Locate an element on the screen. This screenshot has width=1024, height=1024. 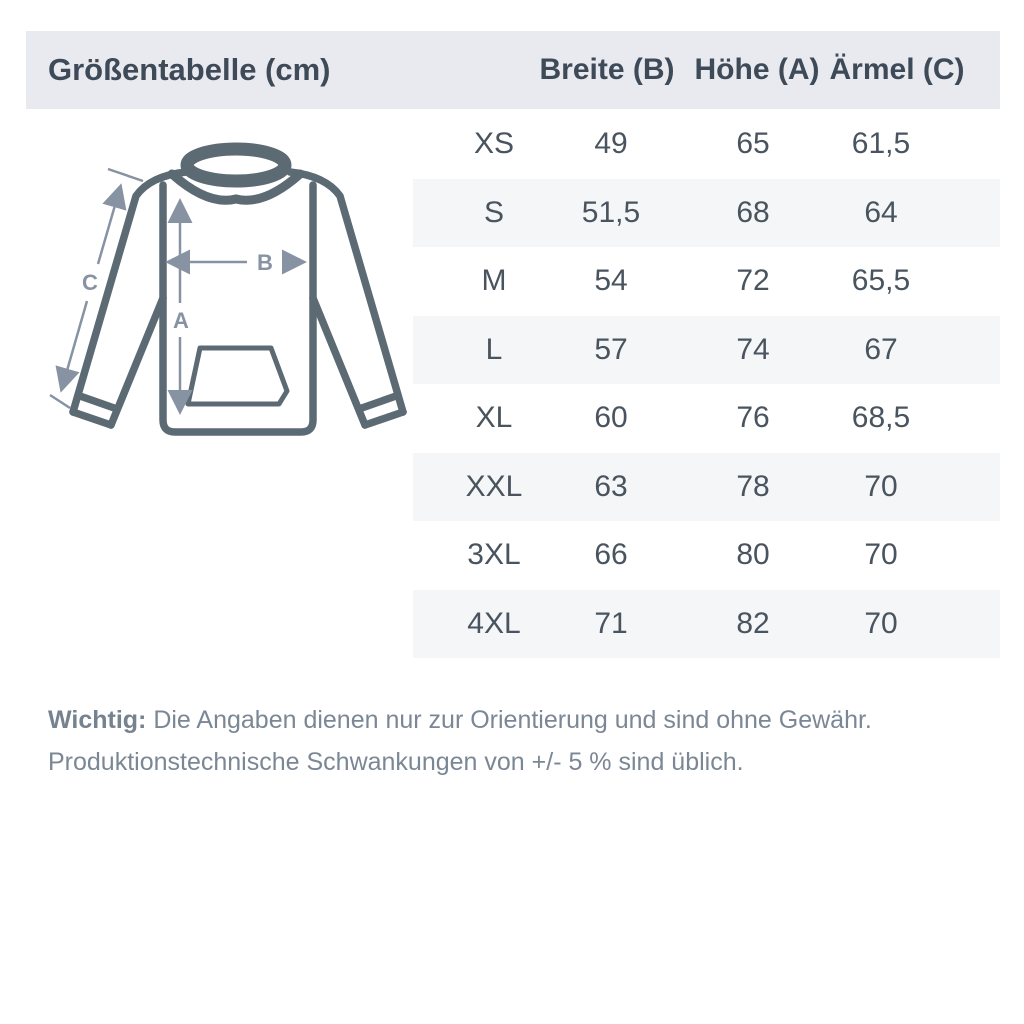
breite-value: 60 is located at coordinates (611, 417).